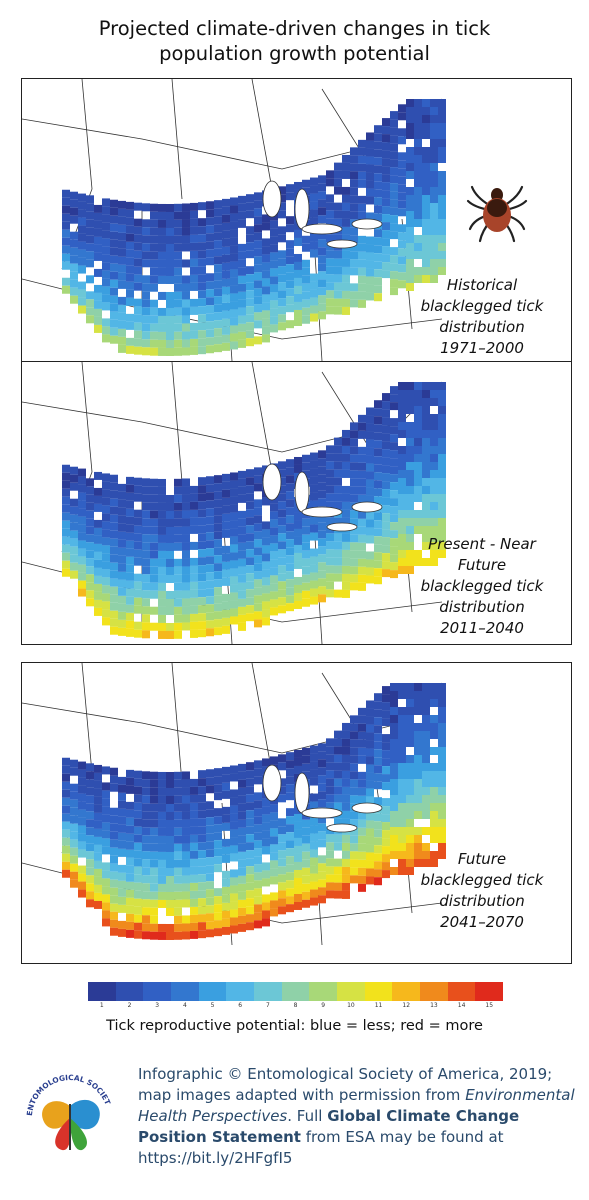 This screenshot has width=589, height=1200. Describe the element at coordinates (351, 1005) in the screenshot. I see `legend-tick-label: 10` at that location.